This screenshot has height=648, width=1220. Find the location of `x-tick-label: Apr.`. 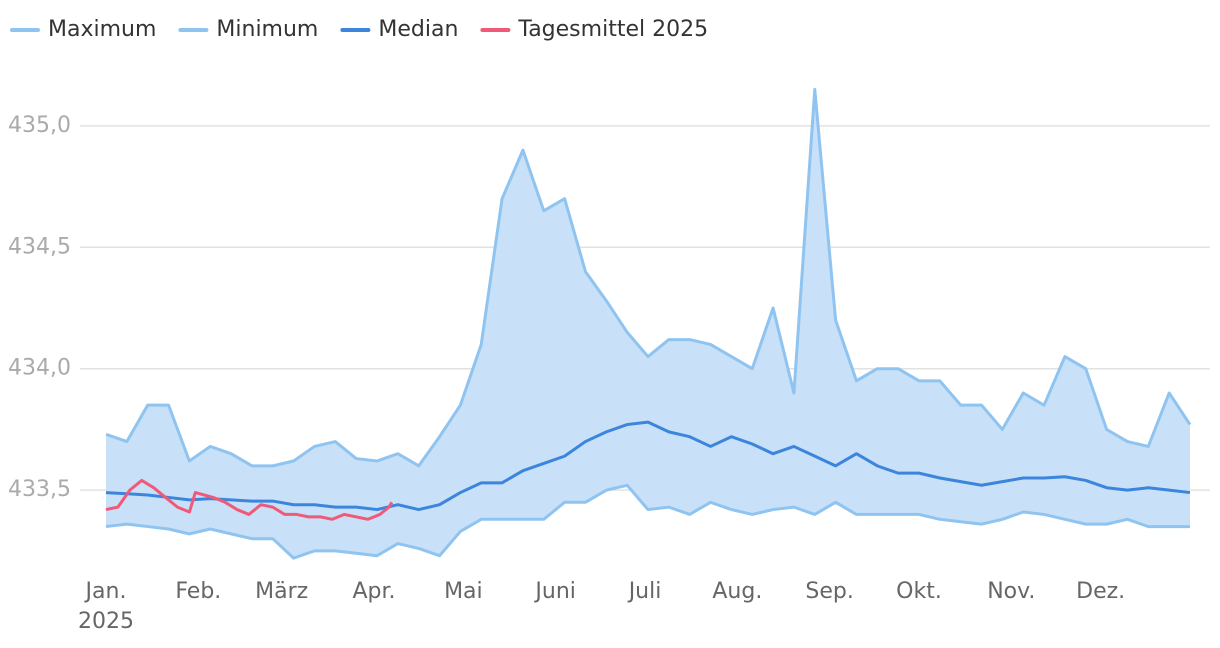

x-tick-label: Apr. is located at coordinates (373, 591).